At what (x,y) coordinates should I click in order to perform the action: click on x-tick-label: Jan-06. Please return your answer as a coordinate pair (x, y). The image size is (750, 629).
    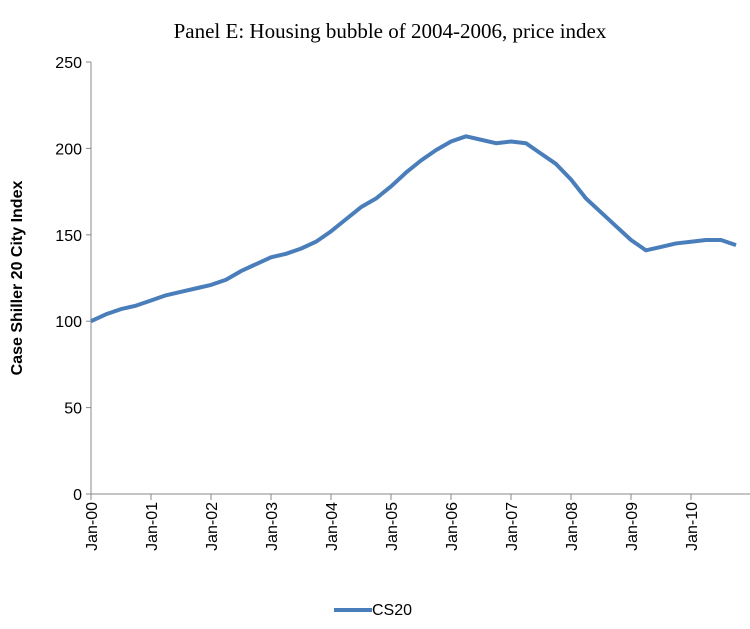
    Looking at the image, I should click on (452, 526).